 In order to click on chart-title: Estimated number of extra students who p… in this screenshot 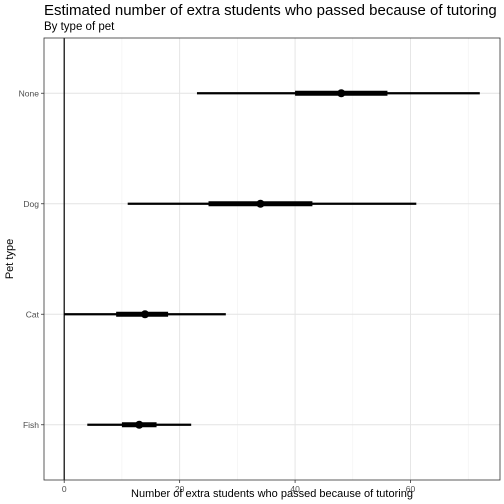, I will do `click(270, 10)`.